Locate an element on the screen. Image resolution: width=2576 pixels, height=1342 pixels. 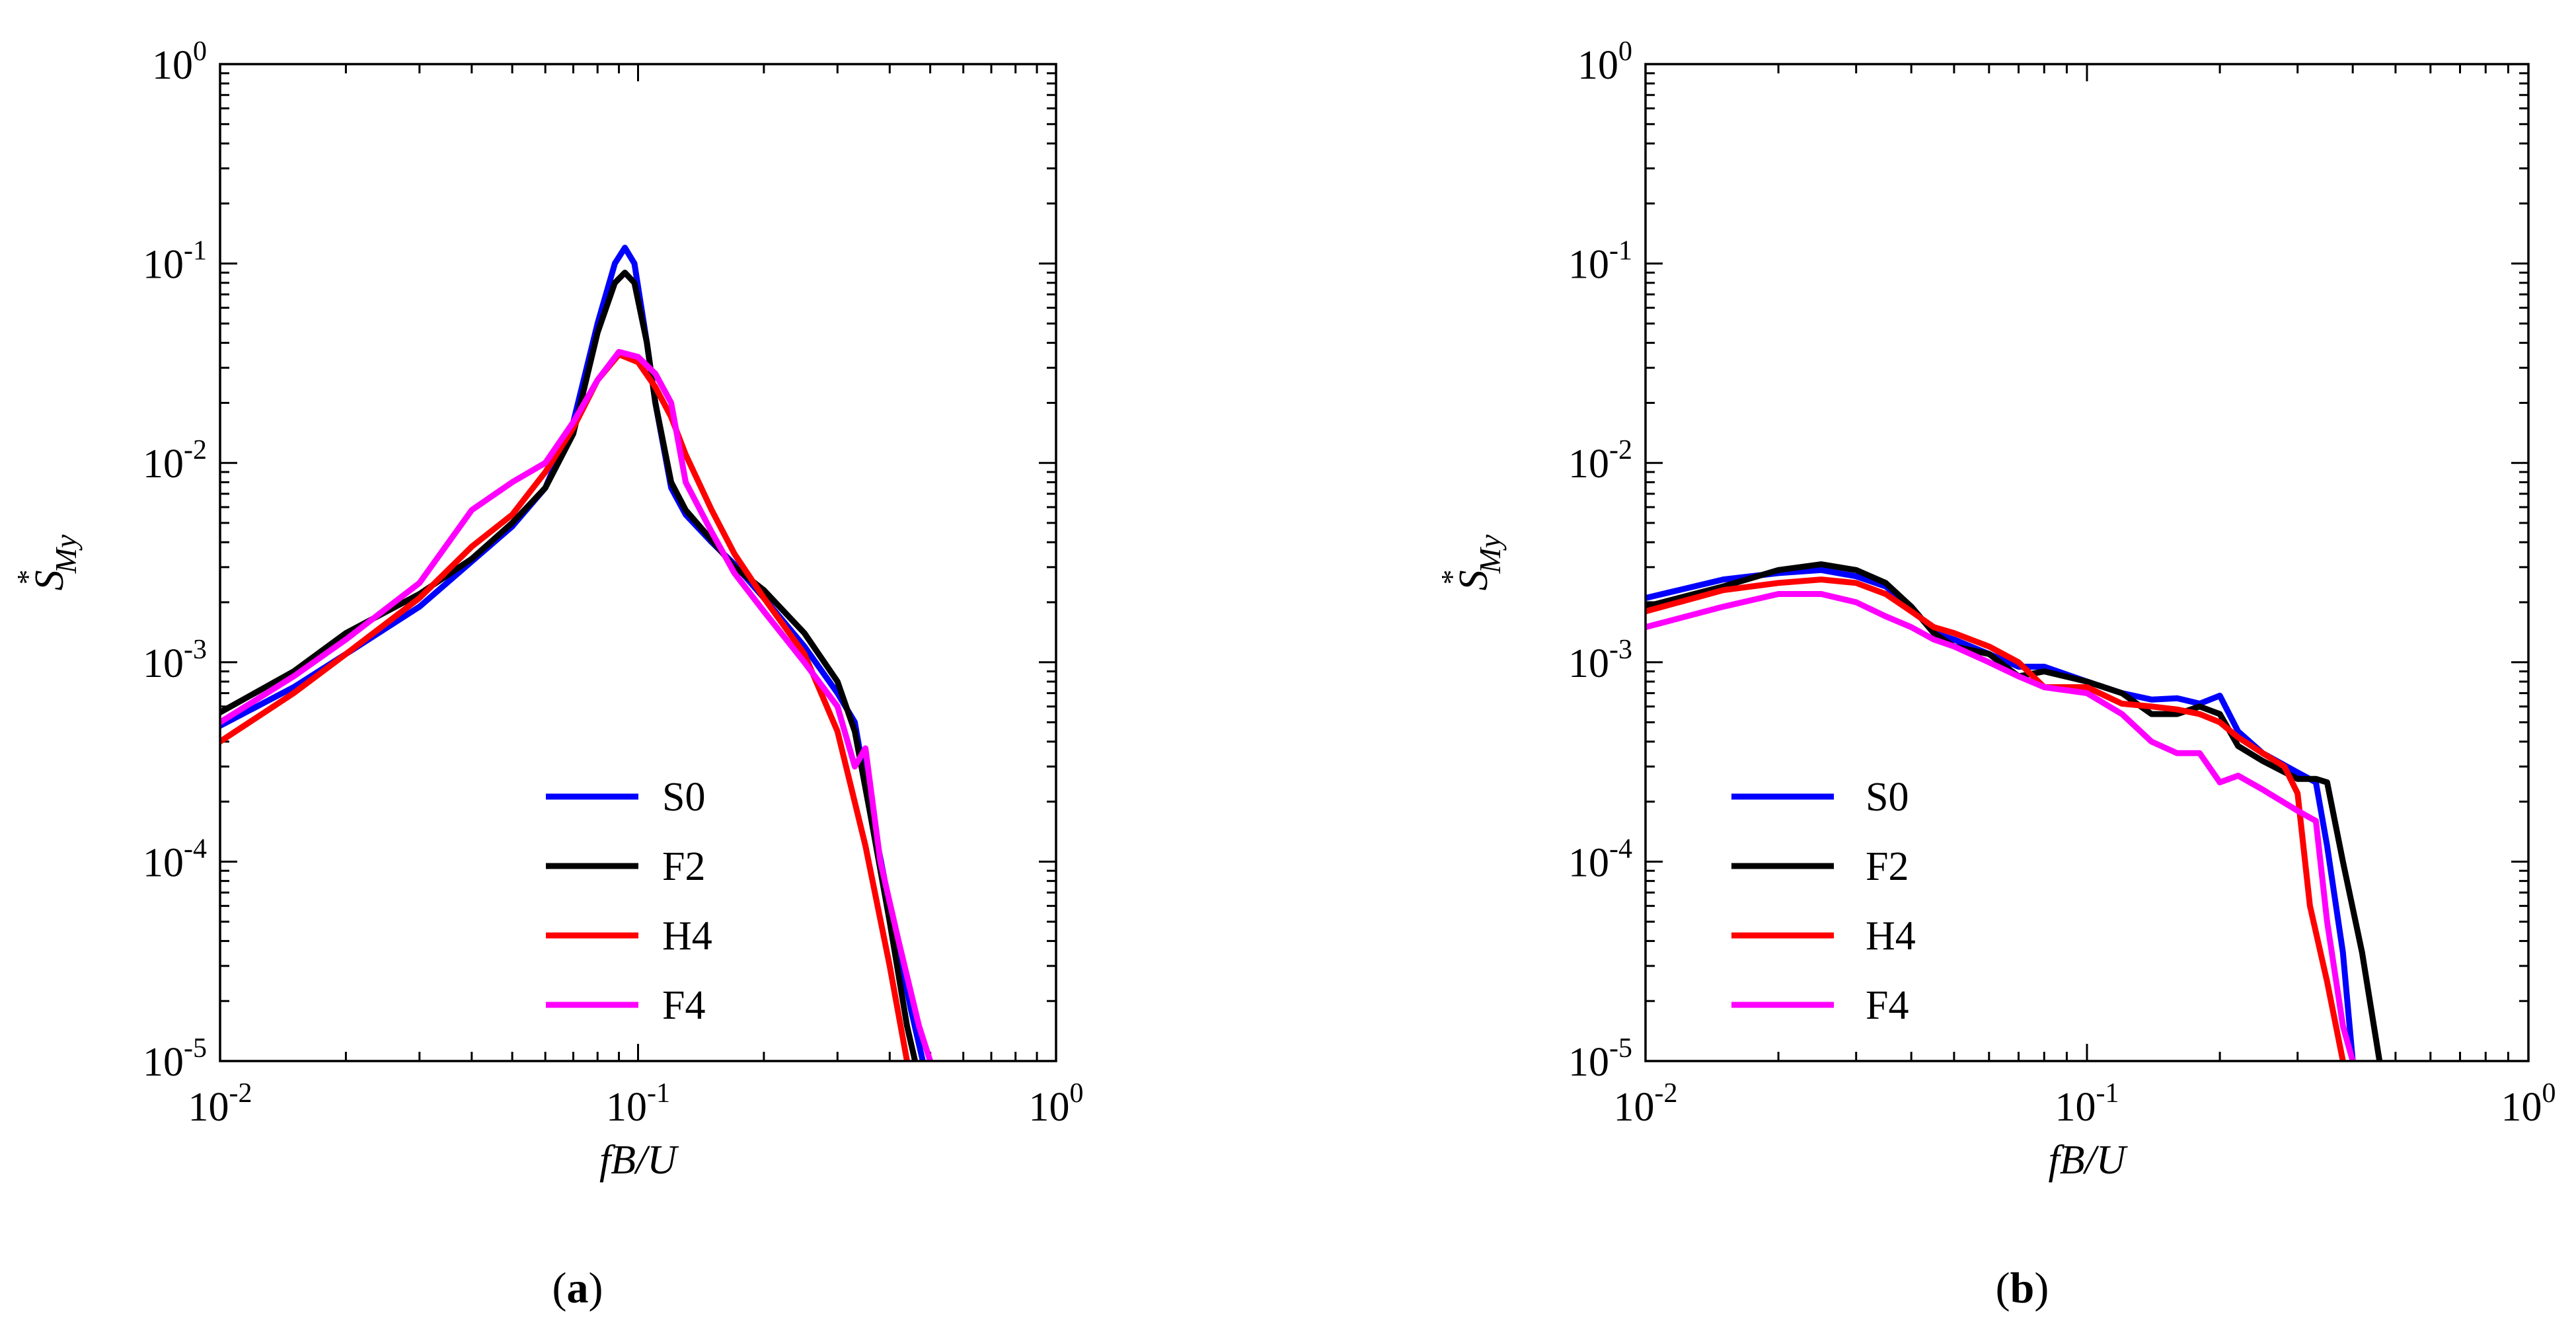
series-group is located at coordinates (2015, 811).